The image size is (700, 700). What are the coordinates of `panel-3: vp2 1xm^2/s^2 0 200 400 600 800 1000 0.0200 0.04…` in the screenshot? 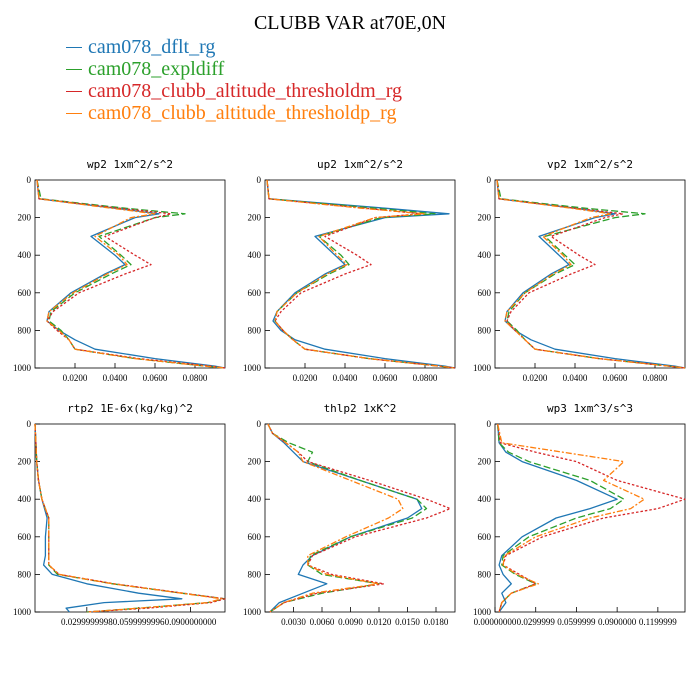 It's located at (579, 270).